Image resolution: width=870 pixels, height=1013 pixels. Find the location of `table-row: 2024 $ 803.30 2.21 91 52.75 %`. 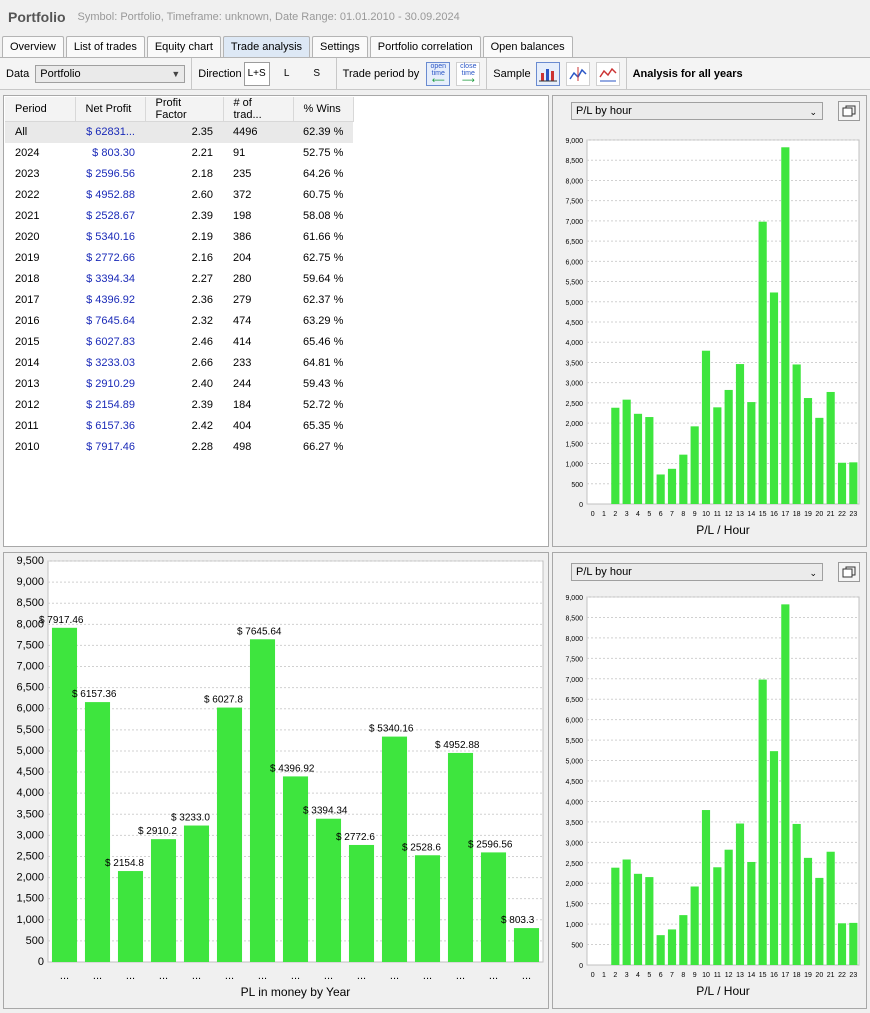

table-row: 2024 $ 803.30 2.21 91 52.75 % is located at coordinates (179, 153).